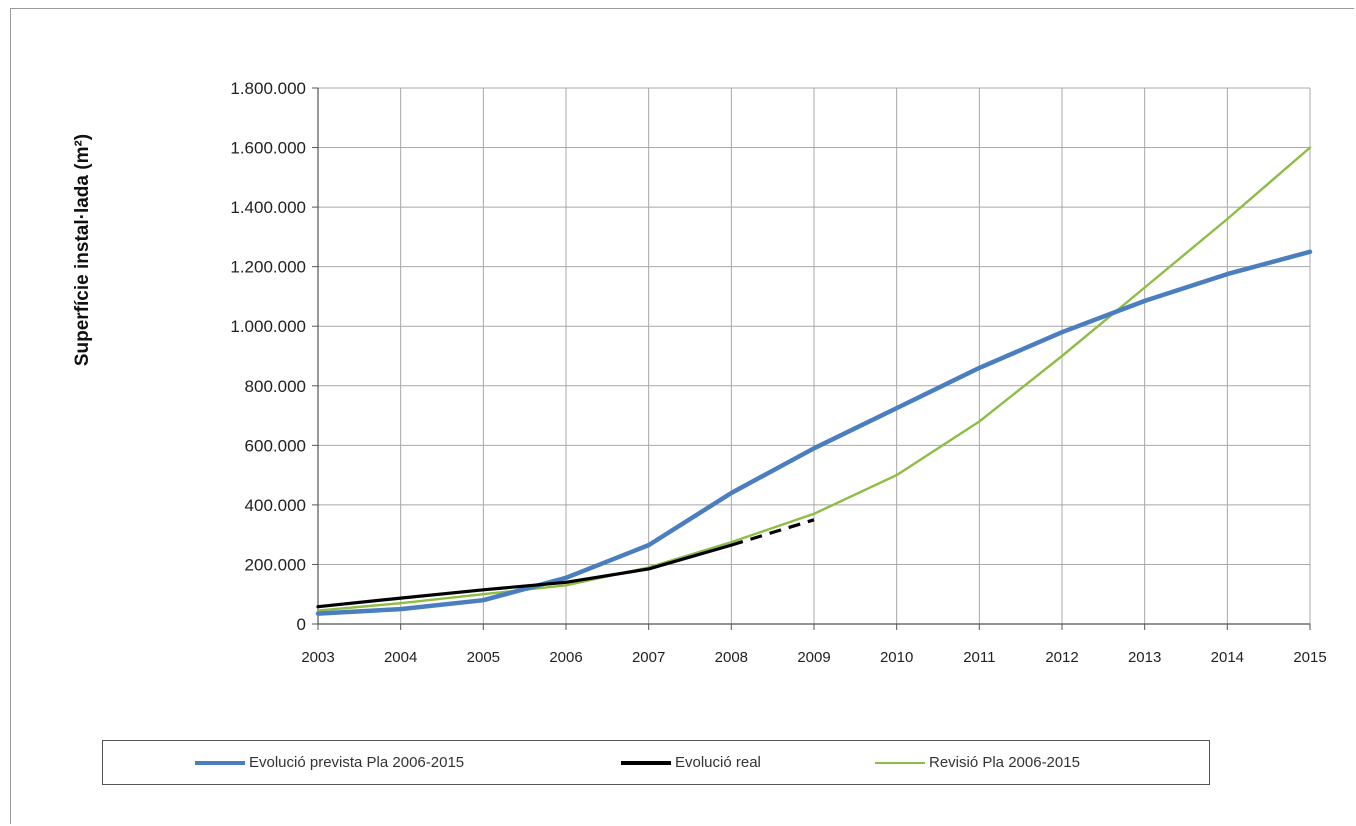 Image resolution: width=1356 pixels, height=826 pixels. Describe the element at coordinates (275, 445) in the screenshot. I see `y-tick-label: 600.000` at that location.